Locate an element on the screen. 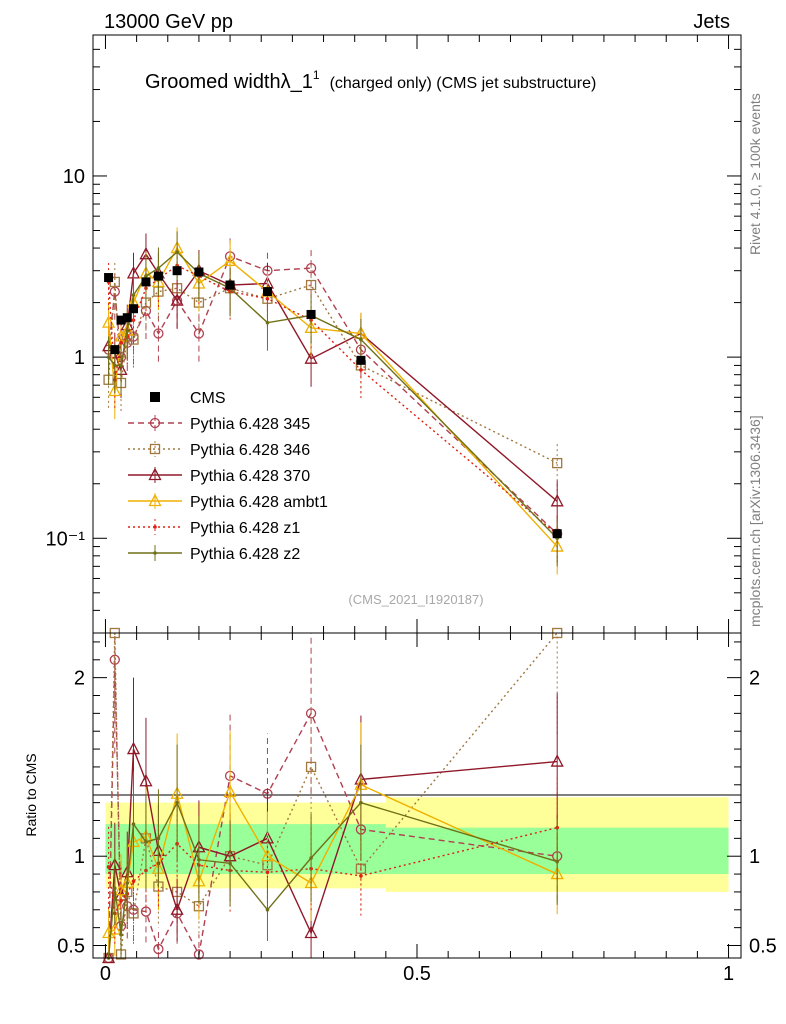 This screenshot has height=1024, width=786. main-ytick-label-0: 10⁻¹ is located at coordinates (66, 539).